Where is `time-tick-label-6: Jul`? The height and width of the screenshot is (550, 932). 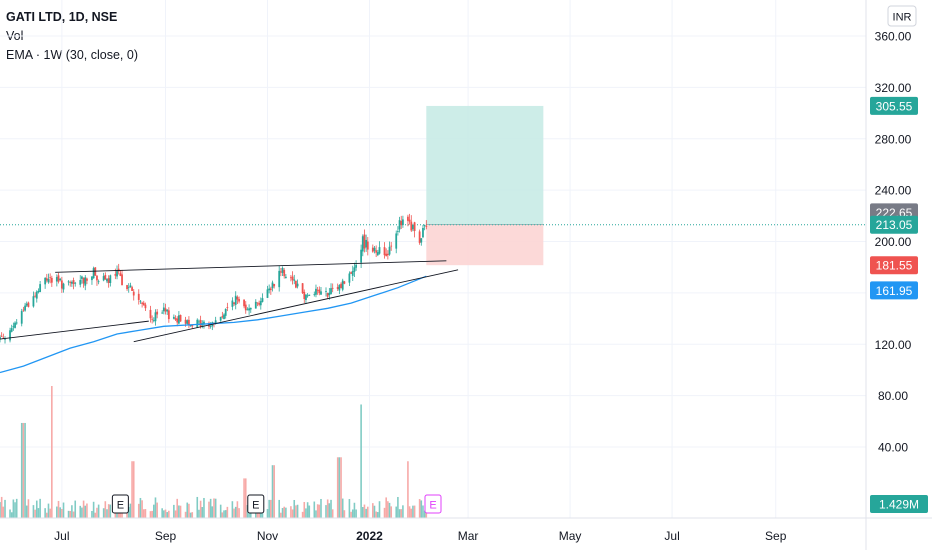 time-tick-label-6: Jul is located at coordinates (671, 536).